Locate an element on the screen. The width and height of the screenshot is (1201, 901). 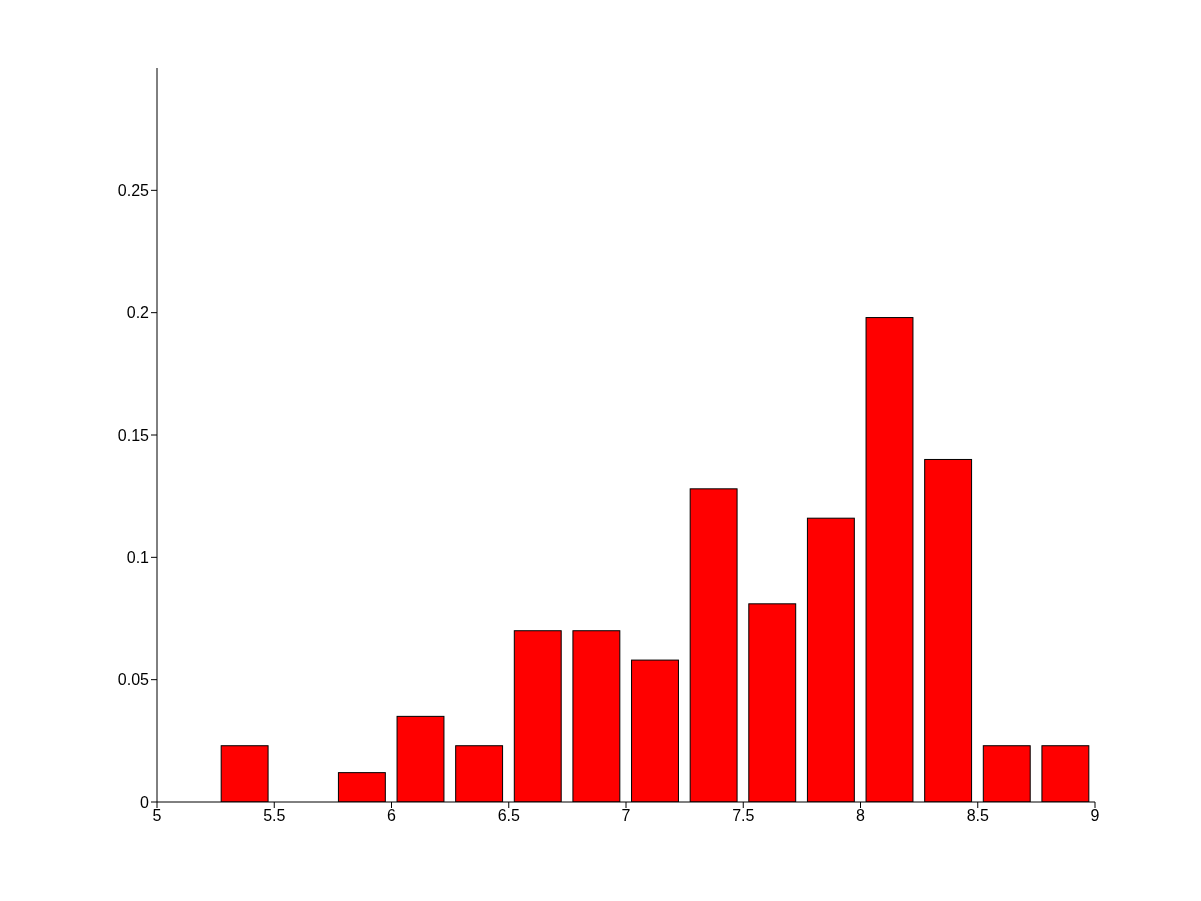
x-tick-label: 8.5 is located at coordinates (977, 816).